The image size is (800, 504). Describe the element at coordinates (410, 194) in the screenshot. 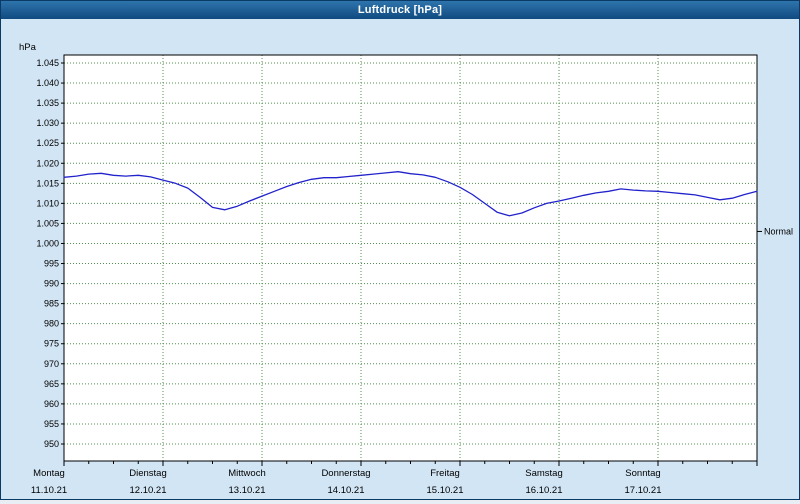

I see `pressure-line` at that location.